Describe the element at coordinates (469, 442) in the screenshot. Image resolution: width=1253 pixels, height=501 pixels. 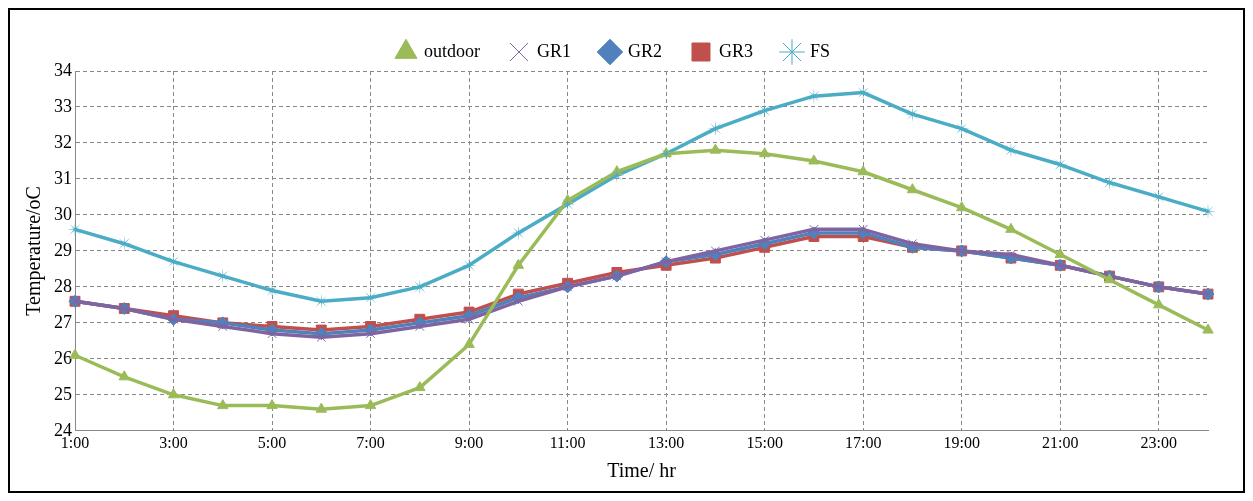
I see `x-tick-label: 9:00` at that location.